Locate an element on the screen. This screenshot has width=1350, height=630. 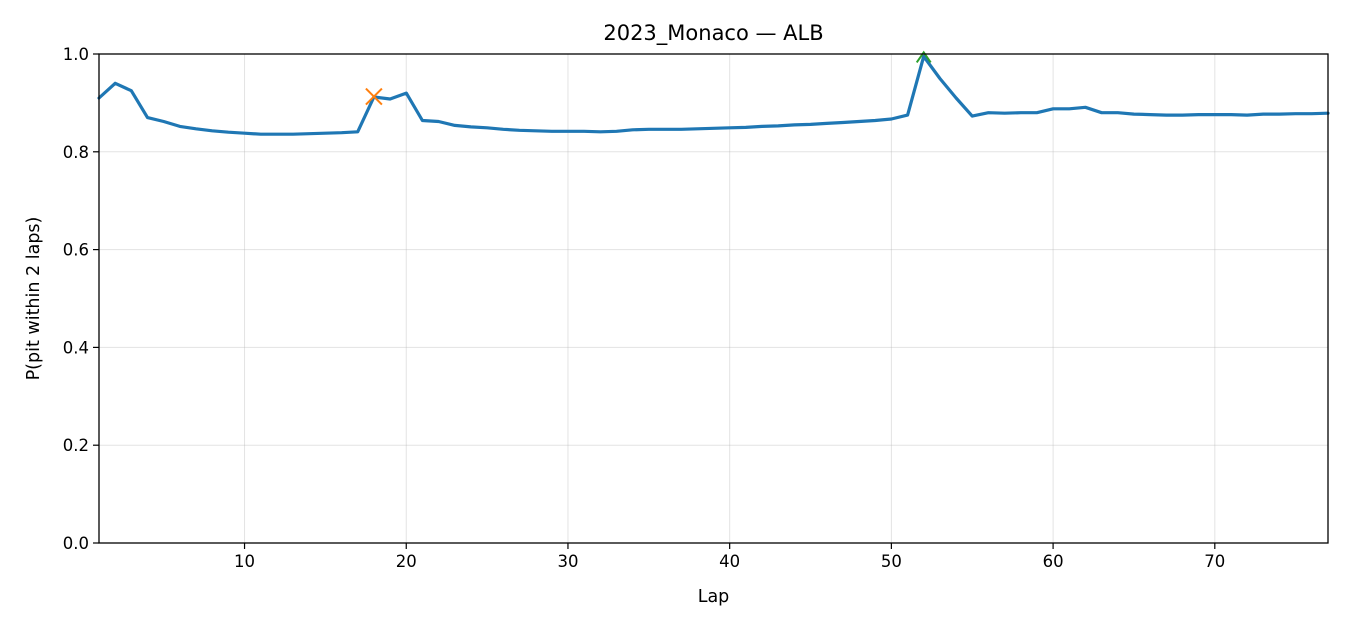
series-group is located at coordinates (713, 95).